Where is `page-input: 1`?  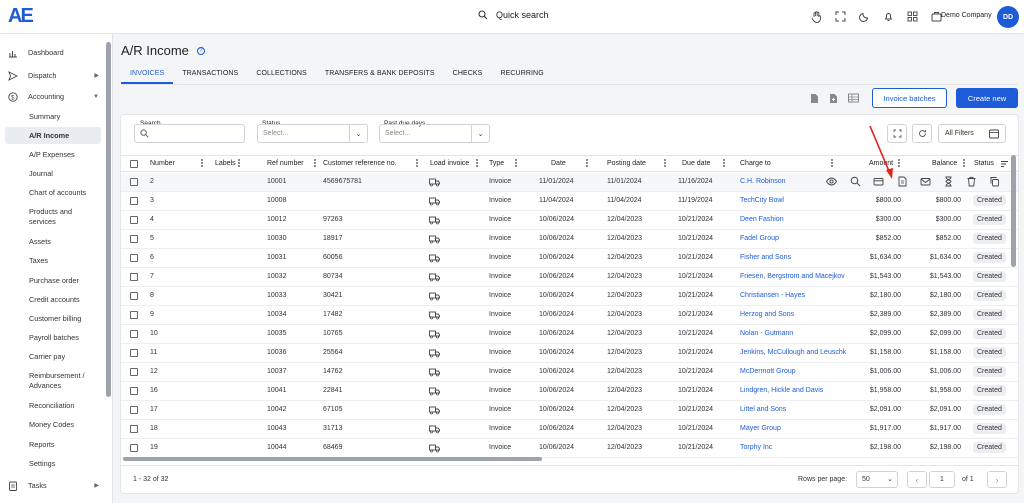
page-input: 1 is located at coordinates (942, 479).